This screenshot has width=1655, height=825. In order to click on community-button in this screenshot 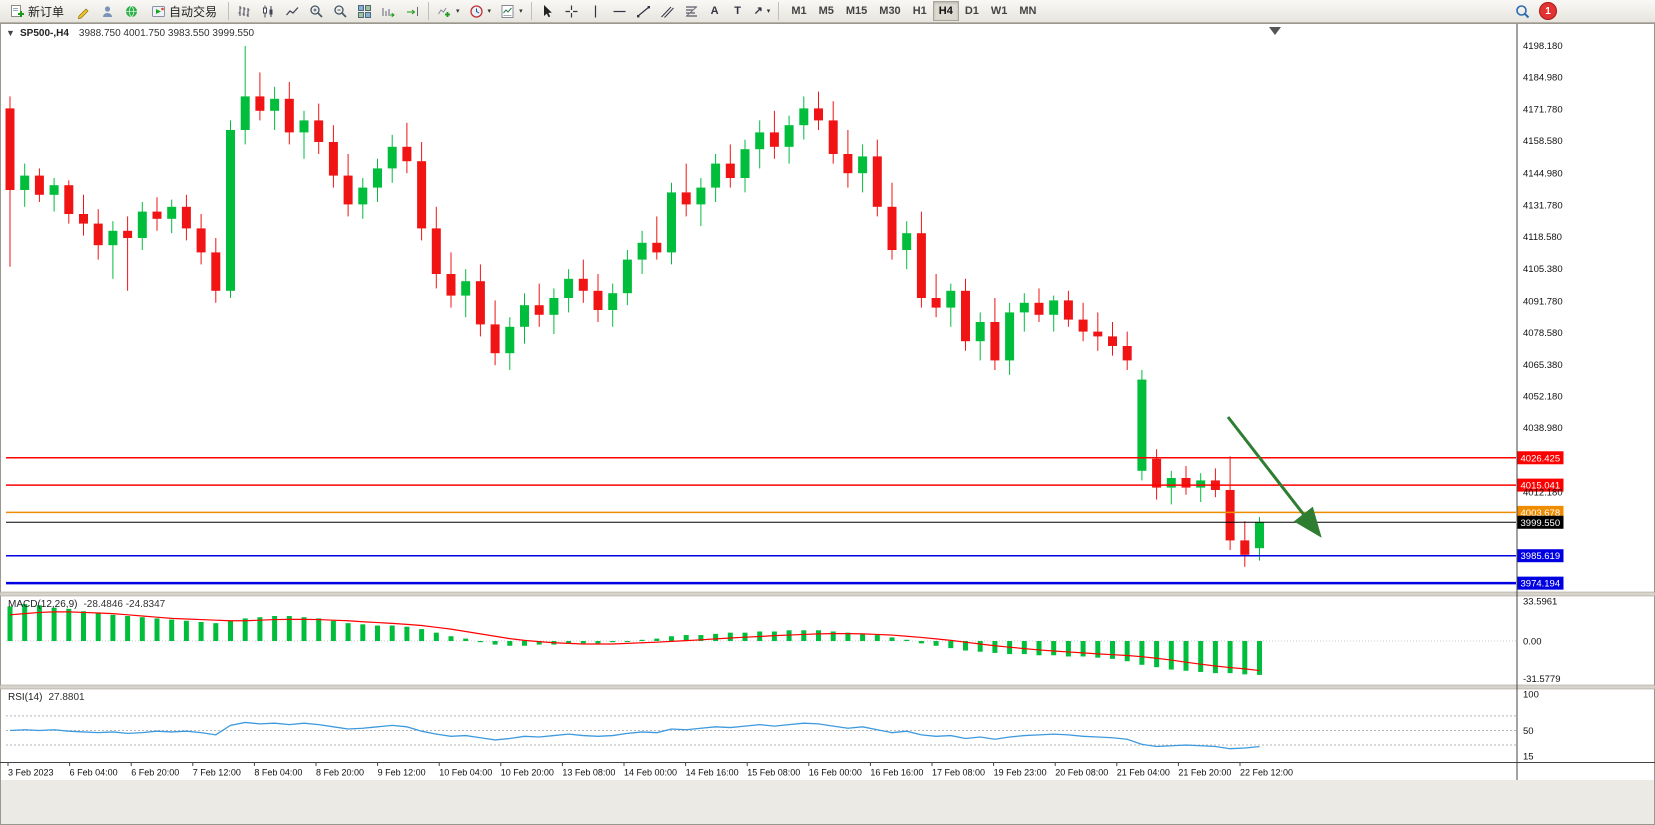, I will do `click(107, 11)`.